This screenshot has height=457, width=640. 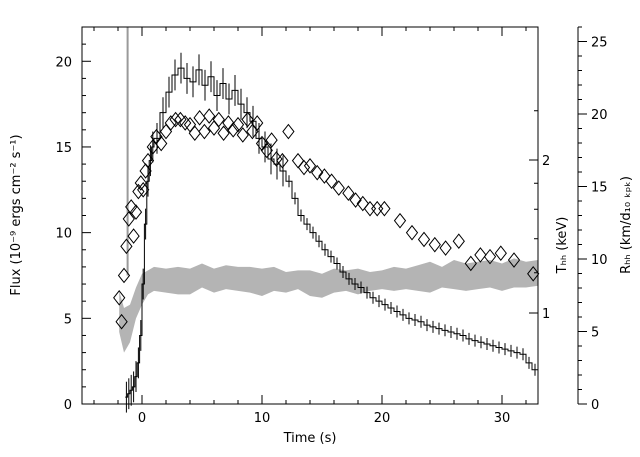 I want to click on y-axis-label-temperature: Tₕₕ (keV), so click(x=562, y=246).